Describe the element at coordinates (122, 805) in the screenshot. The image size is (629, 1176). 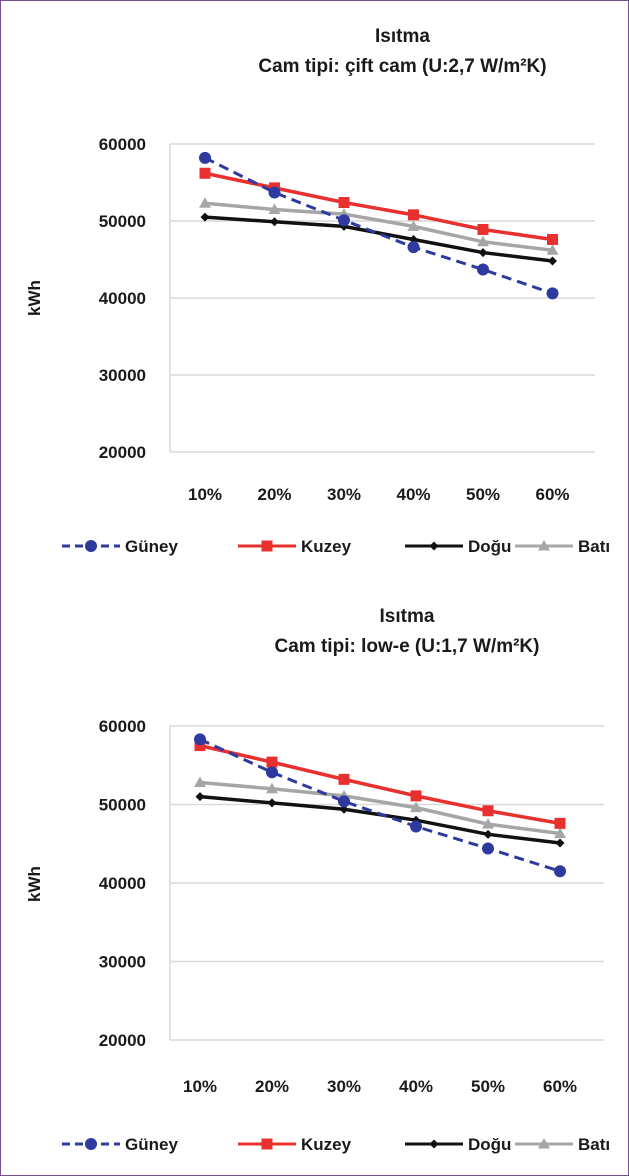
I see `y-tick-label: 50000` at that location.